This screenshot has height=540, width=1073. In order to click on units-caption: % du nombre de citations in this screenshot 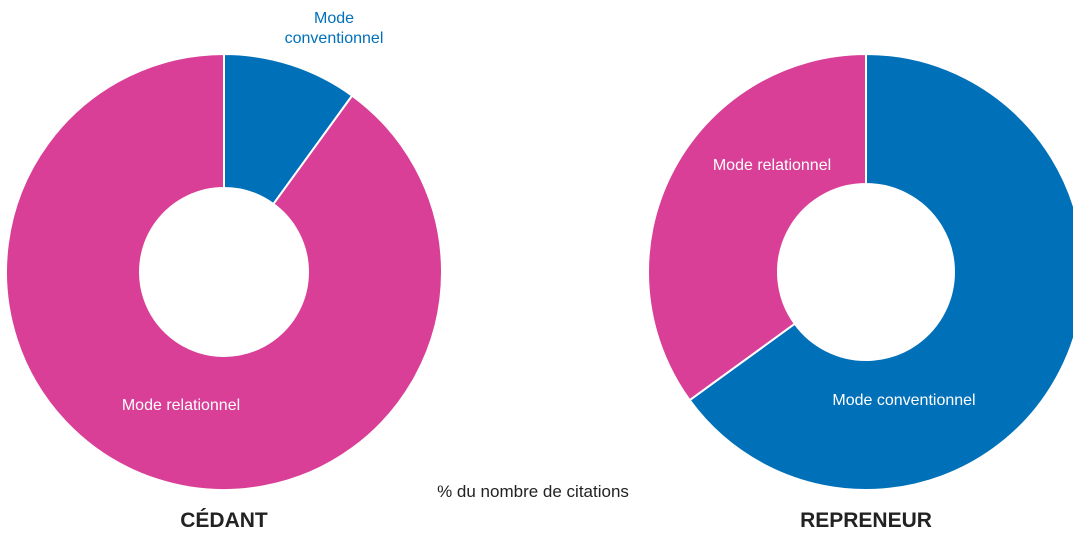, I will do `click(533, 491)`.